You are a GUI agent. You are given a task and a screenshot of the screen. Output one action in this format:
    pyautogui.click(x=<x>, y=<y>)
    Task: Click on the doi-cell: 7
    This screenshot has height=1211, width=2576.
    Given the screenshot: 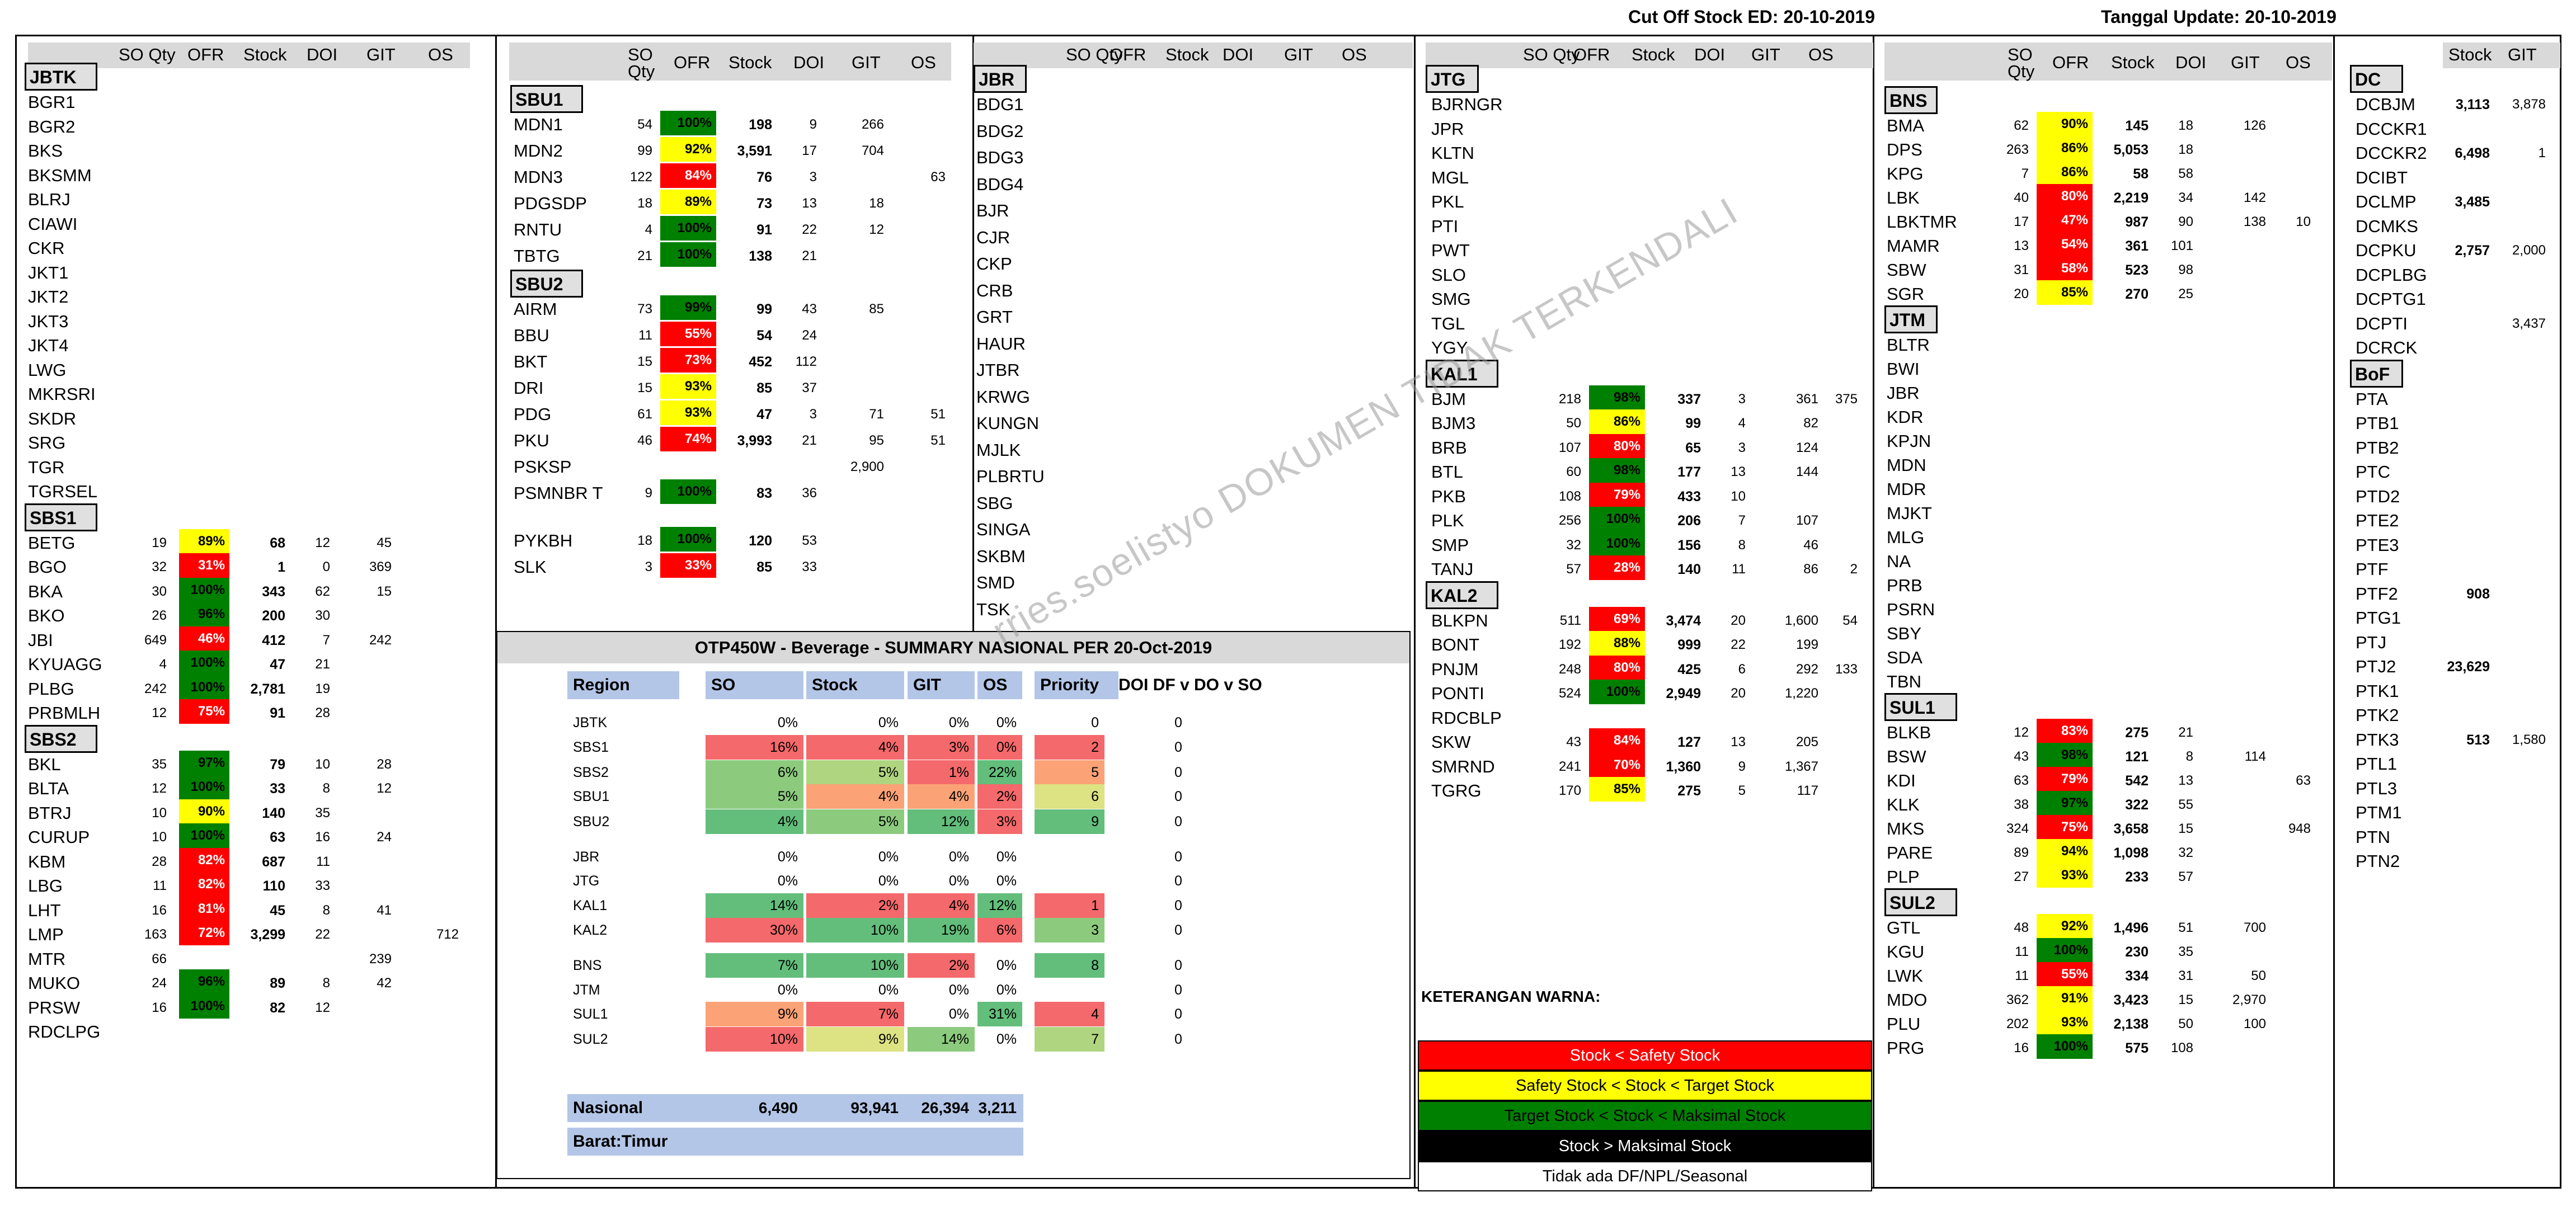 What is the action you would take?
    pyautogui.click(x=326, y=640)
    